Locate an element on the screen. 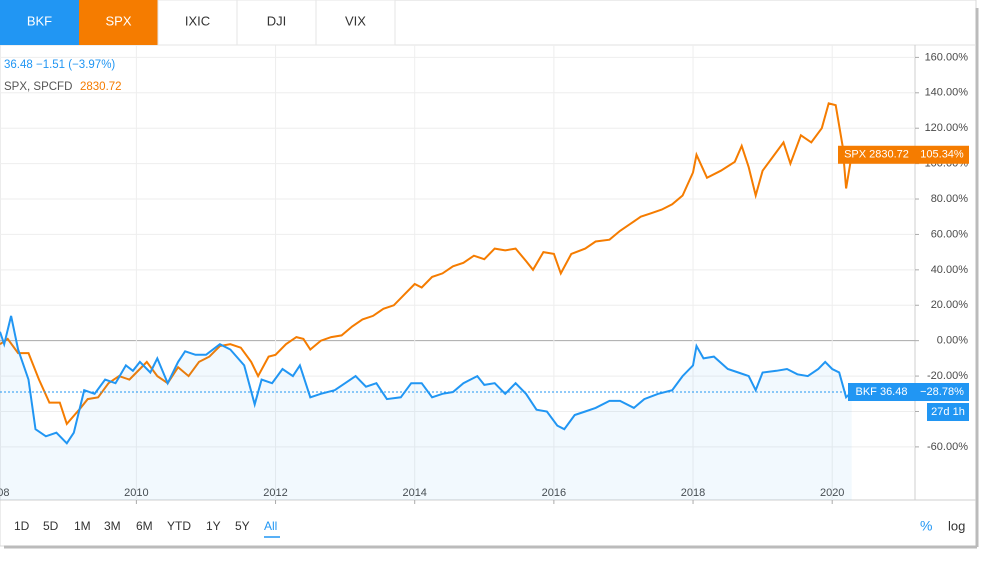 This screenshot has width=992, height=564. price-label: SPX 2830.72 is located at coordinates (876, 155).